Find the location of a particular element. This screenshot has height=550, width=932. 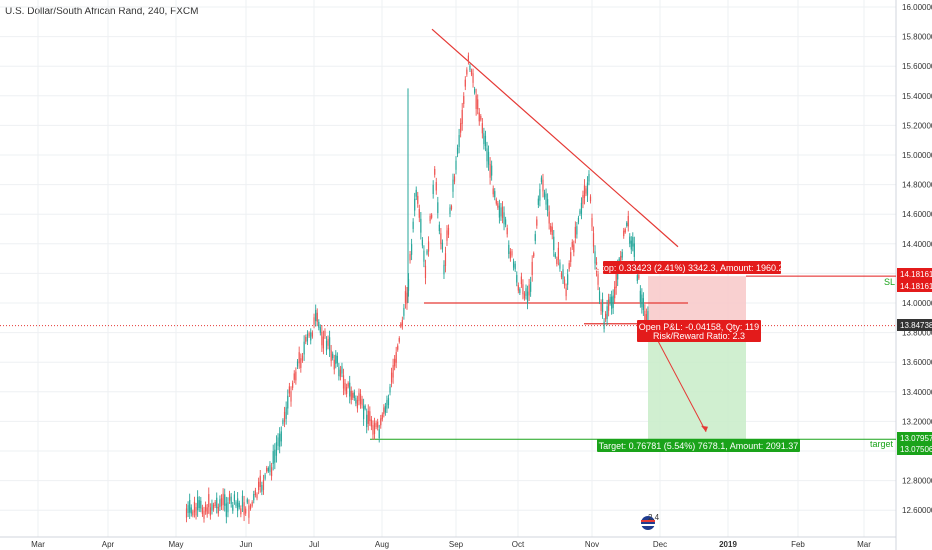

x-tick-label: Aug is located at coordinates (382, 544).